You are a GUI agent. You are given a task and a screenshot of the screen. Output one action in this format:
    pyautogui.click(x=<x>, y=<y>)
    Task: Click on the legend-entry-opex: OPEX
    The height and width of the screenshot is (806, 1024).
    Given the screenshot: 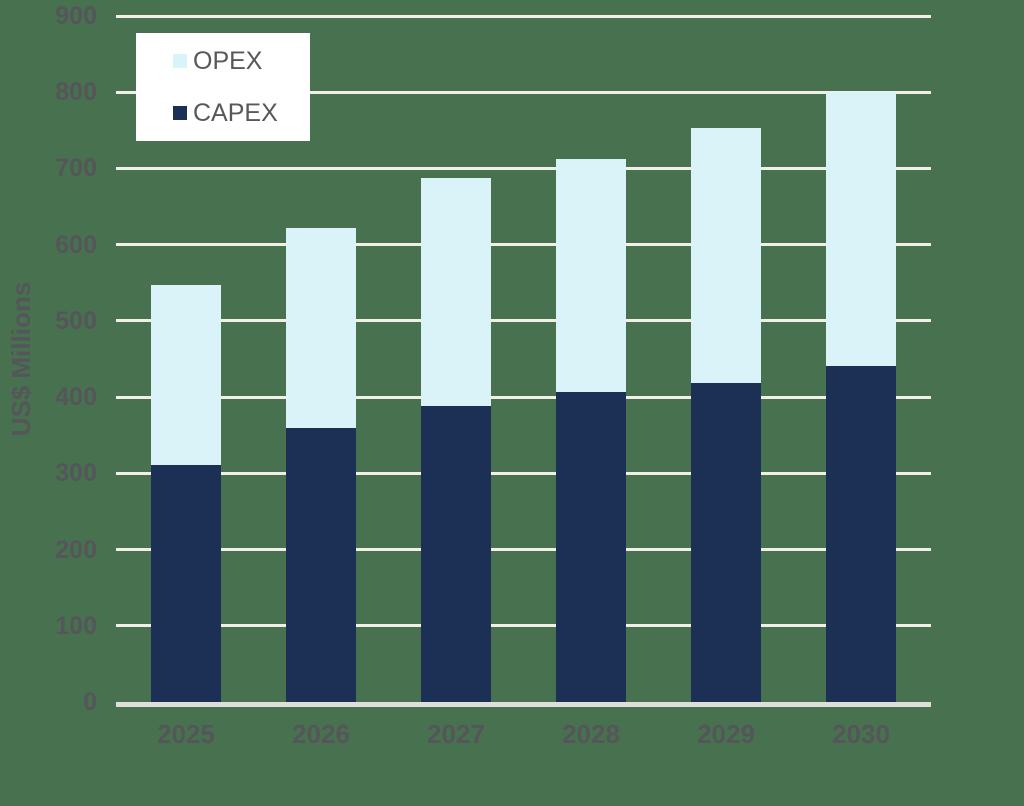 What is the action you would take?
    pyautogui.click(x=241, y=61)
    